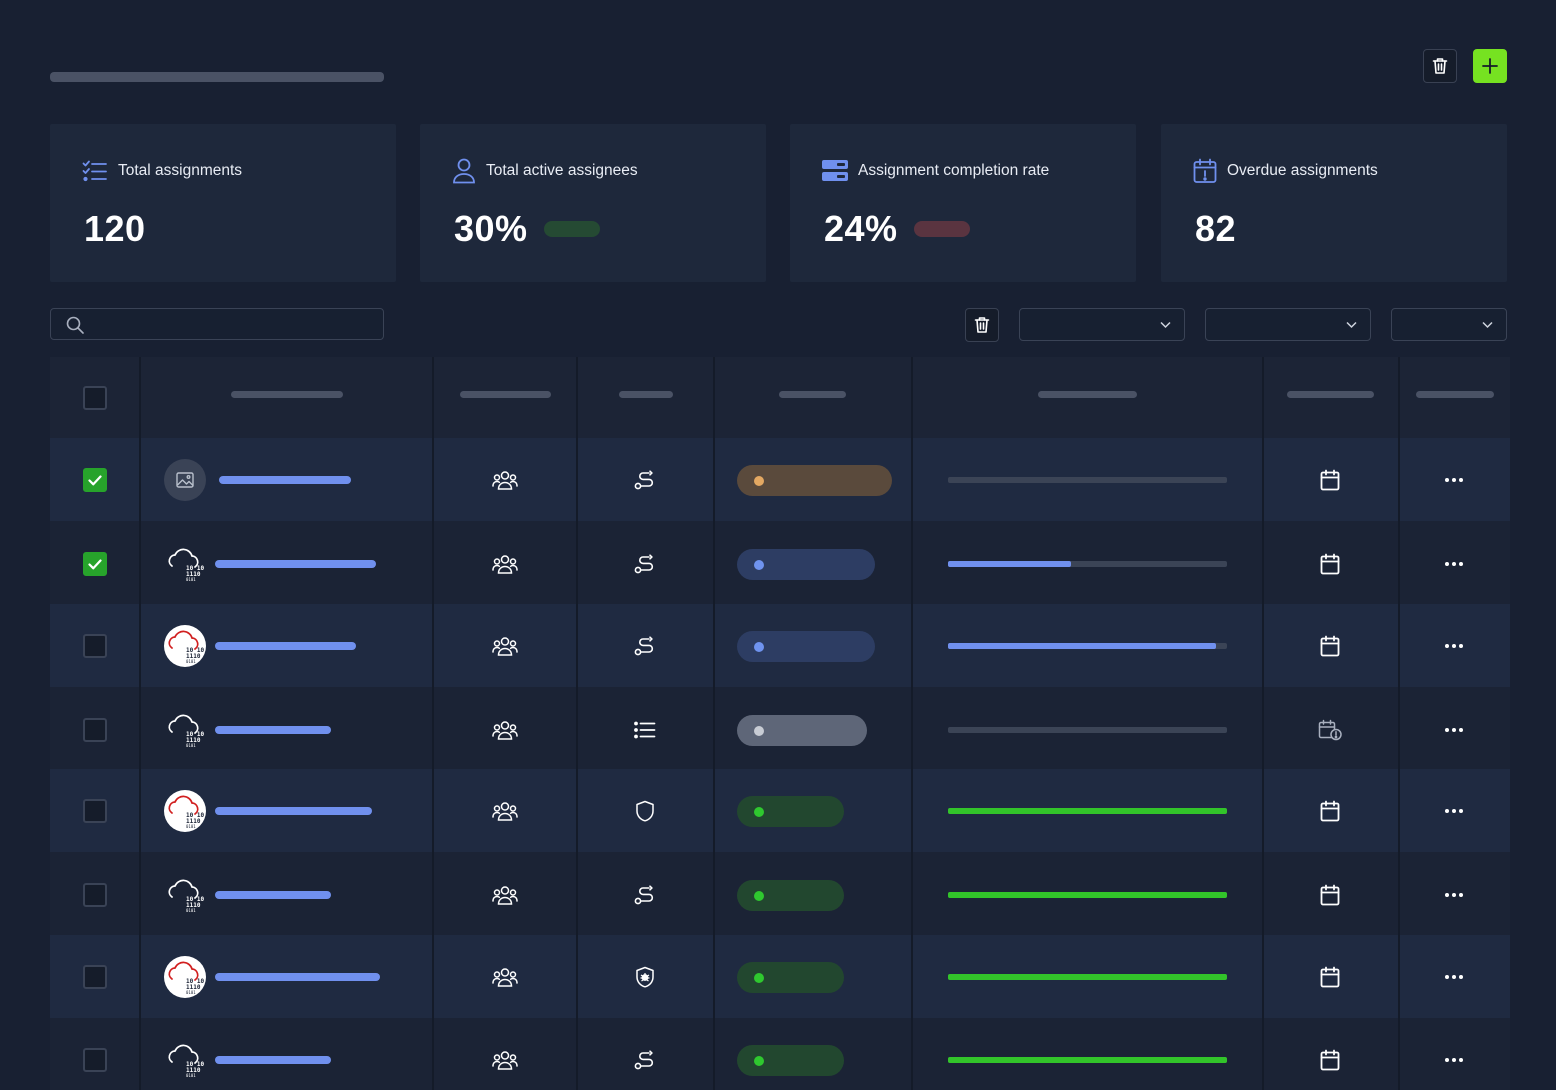  I want to click on table-row, so click(780, 479).